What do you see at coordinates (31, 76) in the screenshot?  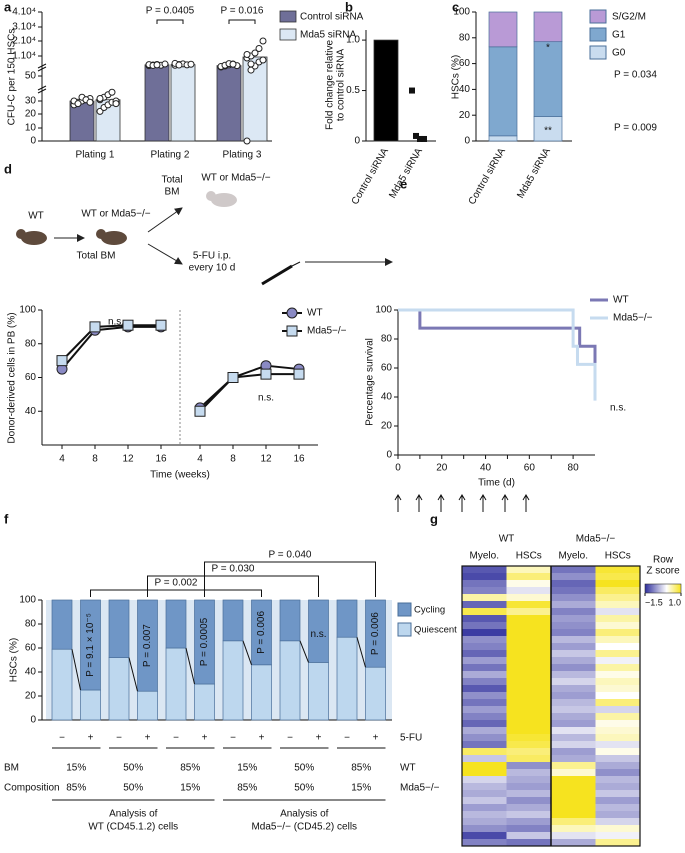 I see `y-tick-label: 50` at bounding box center [31, 76].